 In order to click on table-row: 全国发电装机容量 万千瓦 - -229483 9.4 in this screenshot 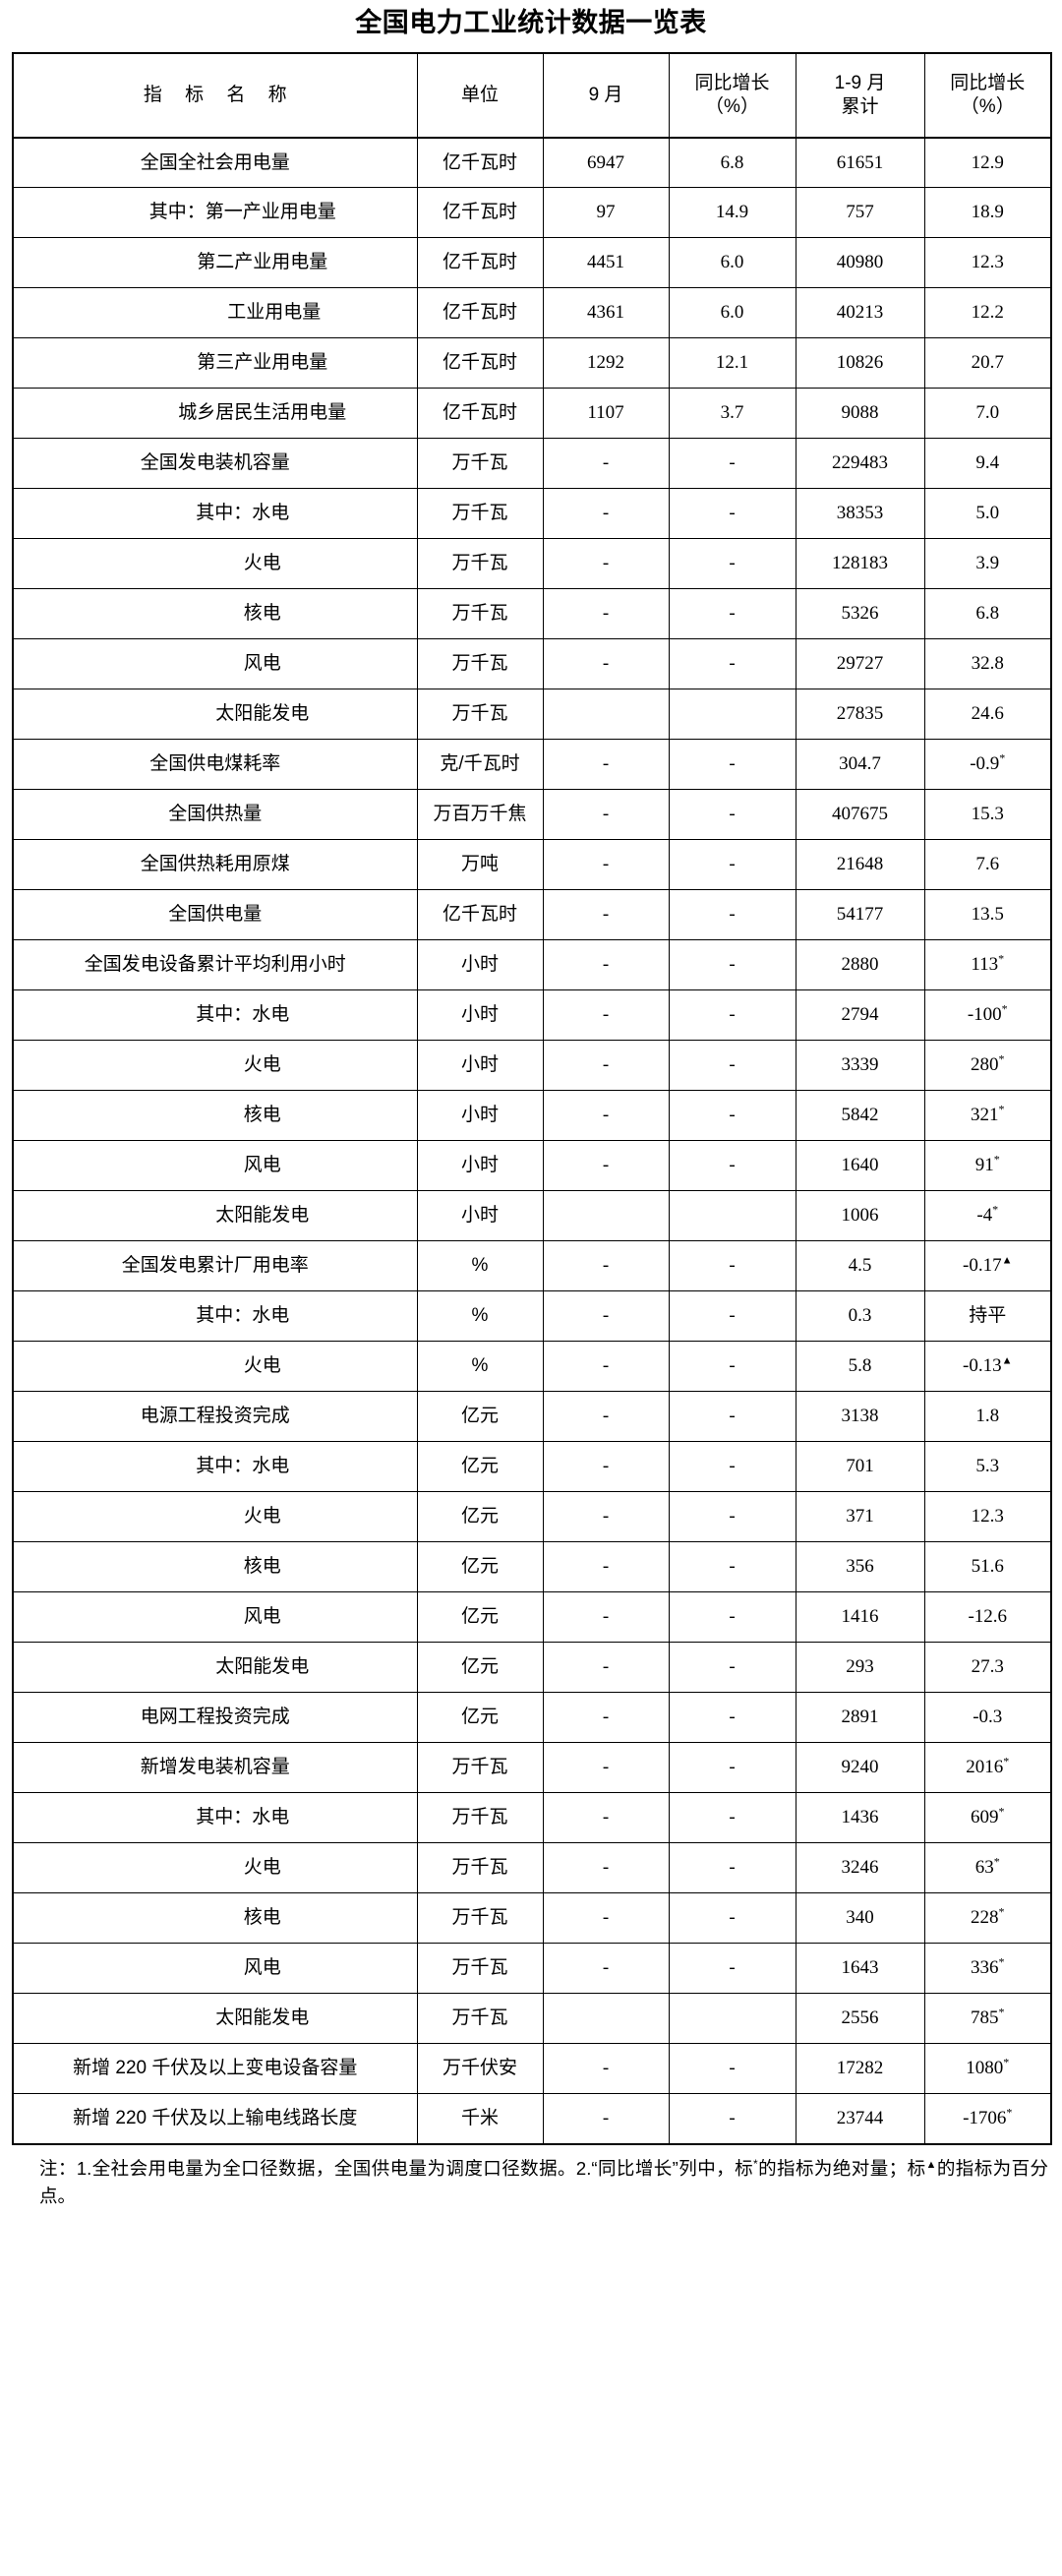, I will do `click(532, 464)`.